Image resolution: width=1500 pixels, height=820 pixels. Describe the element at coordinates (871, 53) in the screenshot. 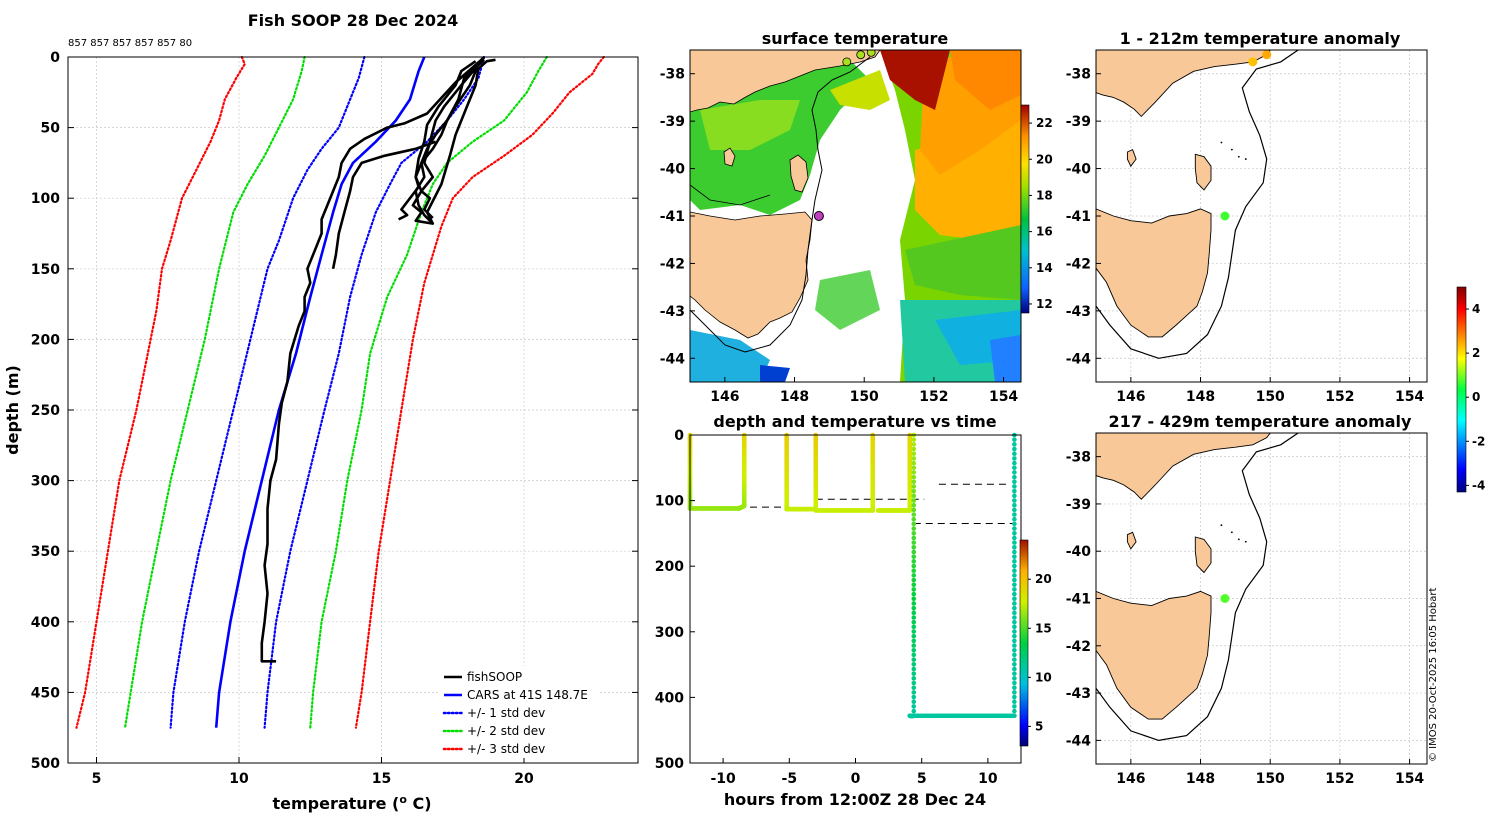

I see `sst-track-point` at that location.